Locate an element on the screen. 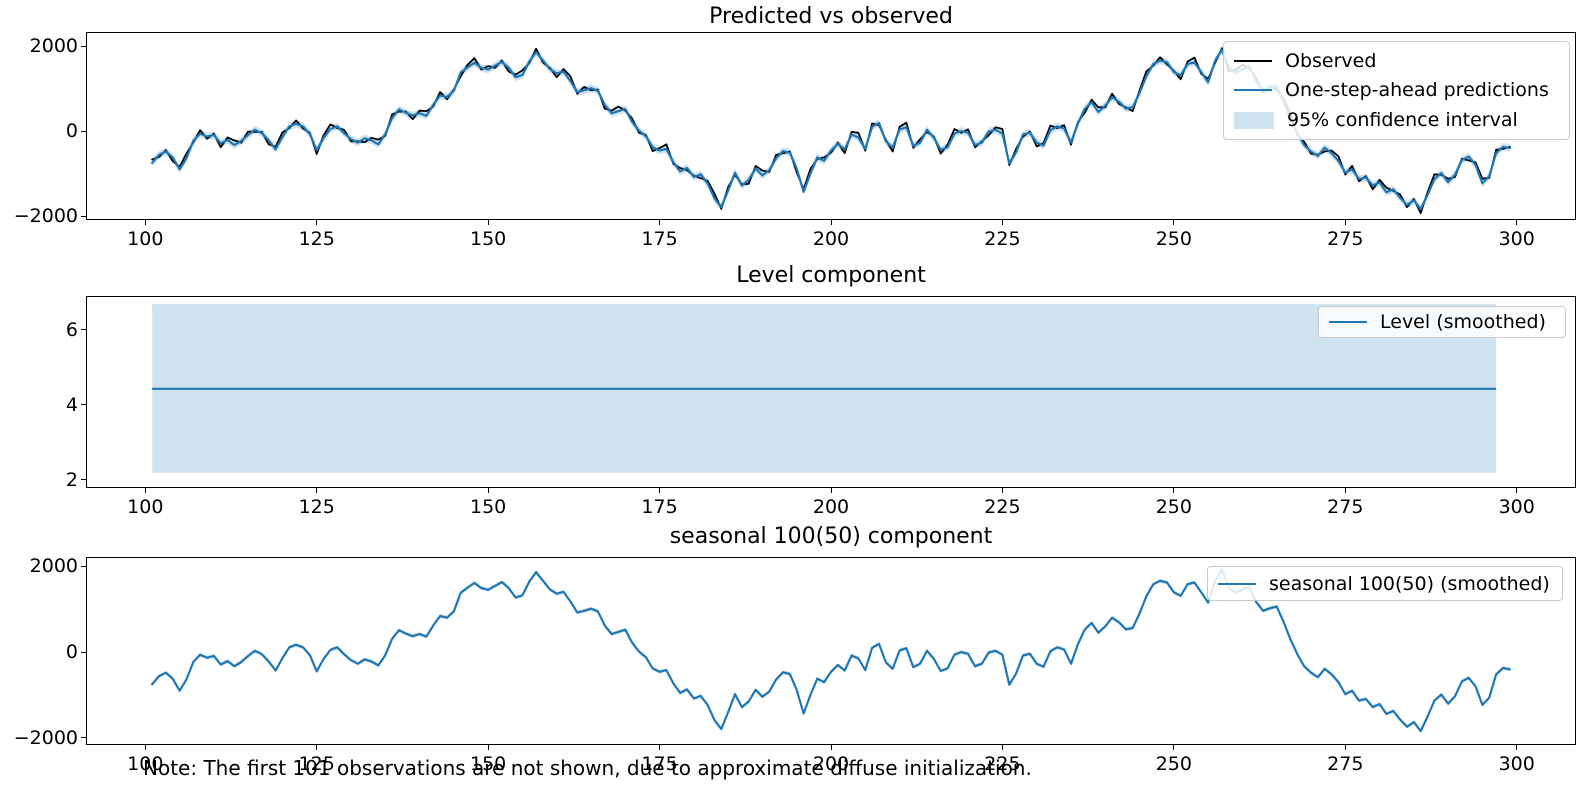 The width and height of the screenshot is (1581, 797). y-tick-label: 2 is located at coordinates (71, 479).